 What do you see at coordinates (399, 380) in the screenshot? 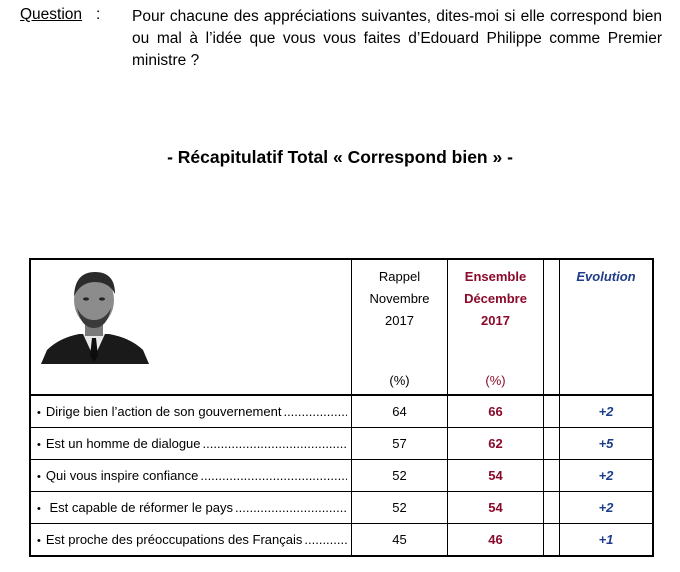
I see `header-rappel-unit: (%)` at bounding box center [399, 380].